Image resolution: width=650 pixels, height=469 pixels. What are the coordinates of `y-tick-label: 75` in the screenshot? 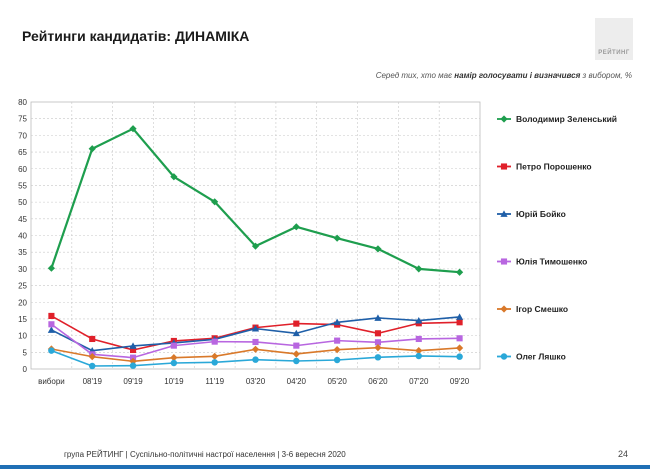 It's located at (22, 119).